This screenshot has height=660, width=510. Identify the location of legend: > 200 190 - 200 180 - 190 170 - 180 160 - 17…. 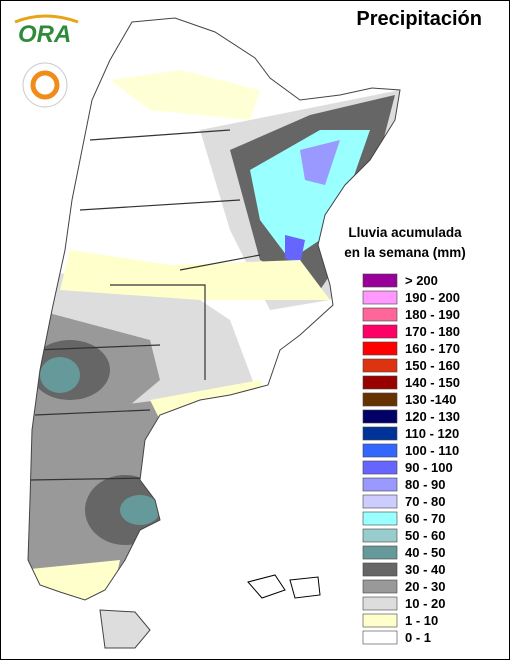
(411, 459).